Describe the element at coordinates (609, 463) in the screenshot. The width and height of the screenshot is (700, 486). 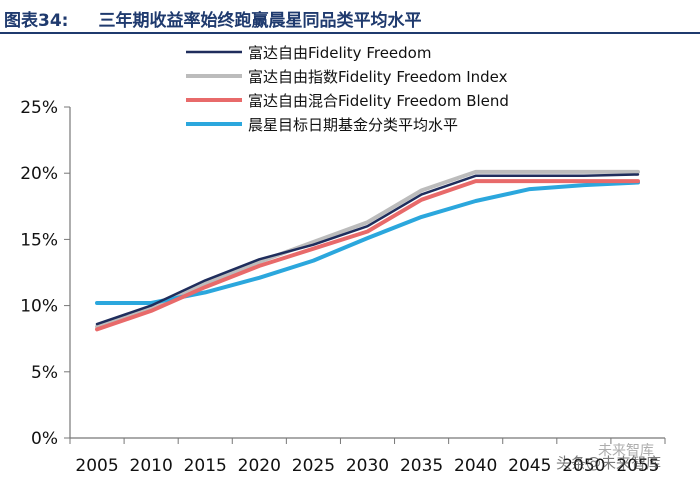
I see `watermark: 头条@未来智库` at that location.